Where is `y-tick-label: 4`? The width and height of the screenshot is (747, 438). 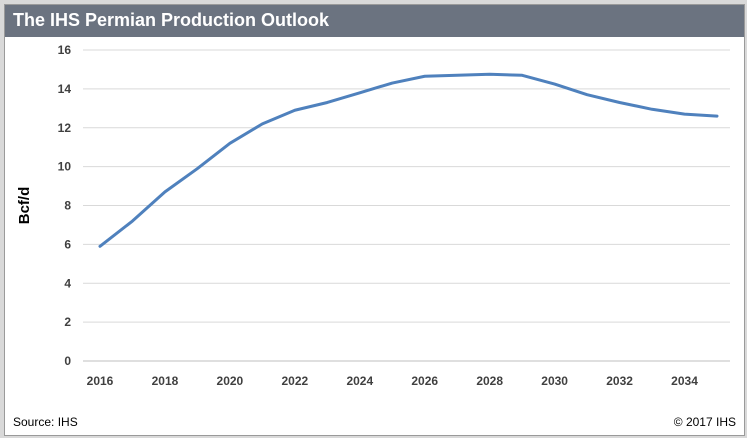 y-tick-label: 4 is located at coordinates (67, 283).